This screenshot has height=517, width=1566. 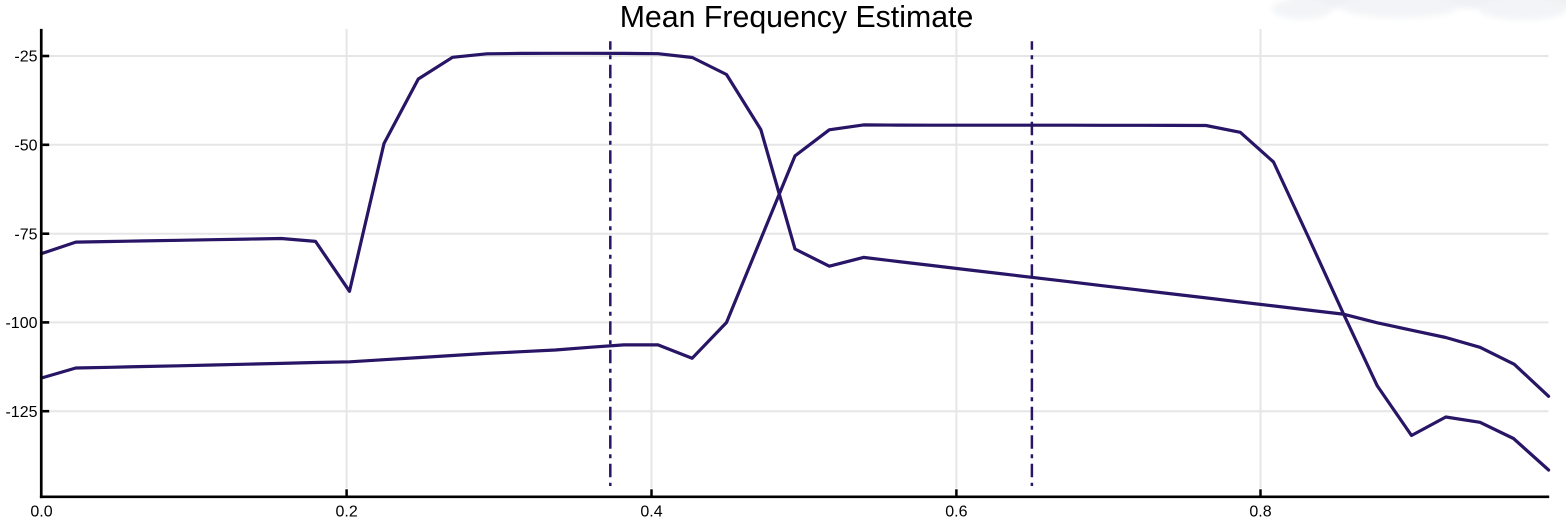 What do you see at coordinates (1260, 510) in the screenshot?
I see `svg-text: 0.8` at bounding box center [1260, 510].